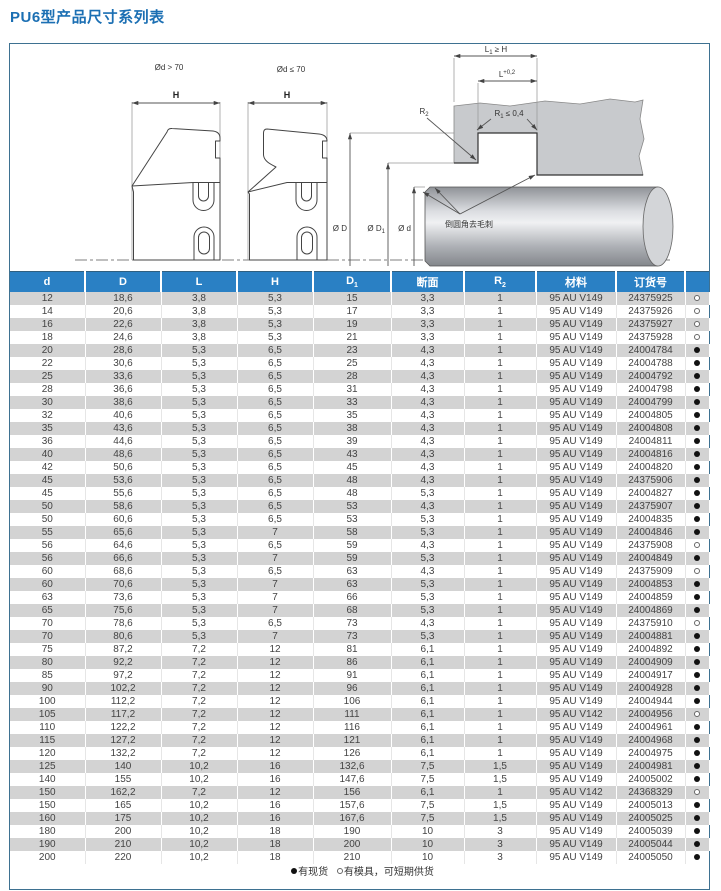 Image resolution: width=721 pixels, height=891 pixels. I want to click on cell: 56, so click(48, 558).